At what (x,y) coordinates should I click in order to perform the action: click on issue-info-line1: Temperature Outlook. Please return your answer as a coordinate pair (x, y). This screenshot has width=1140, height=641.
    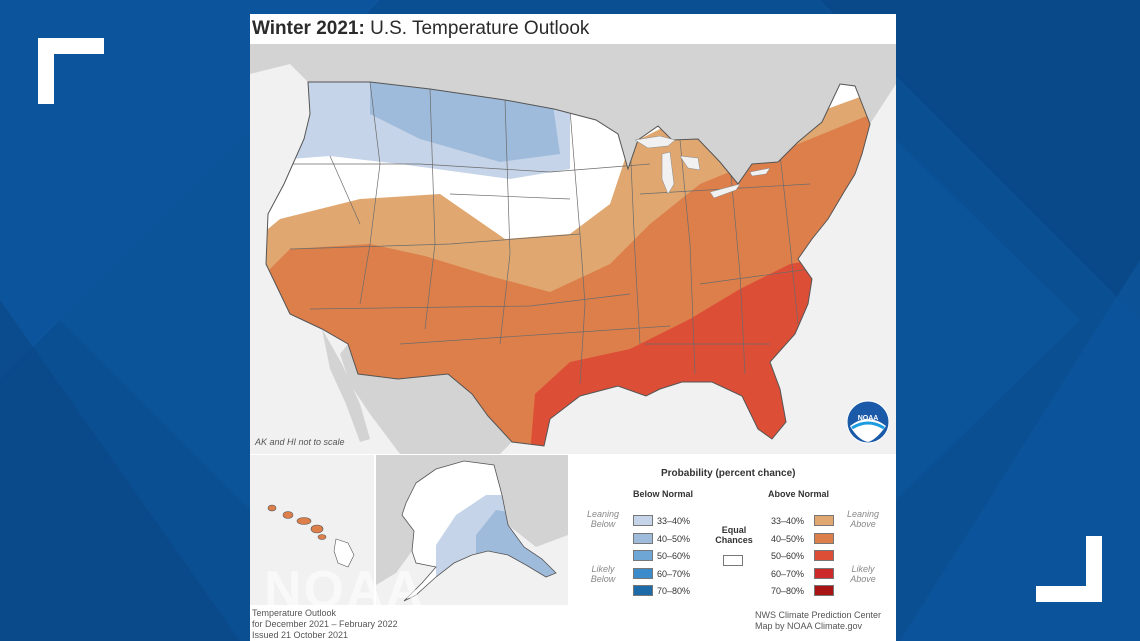
    Looking at the image, I should click on (294, 613).